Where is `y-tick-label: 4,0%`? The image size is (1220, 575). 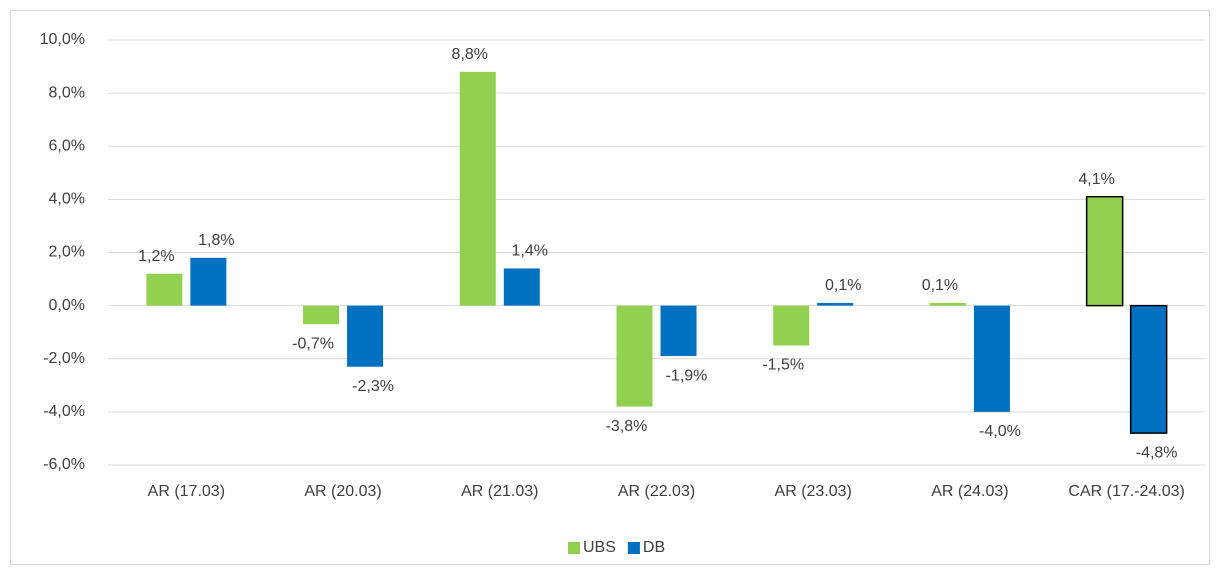
y-tick-label: 4,0% is located at coordinates (67, 199).